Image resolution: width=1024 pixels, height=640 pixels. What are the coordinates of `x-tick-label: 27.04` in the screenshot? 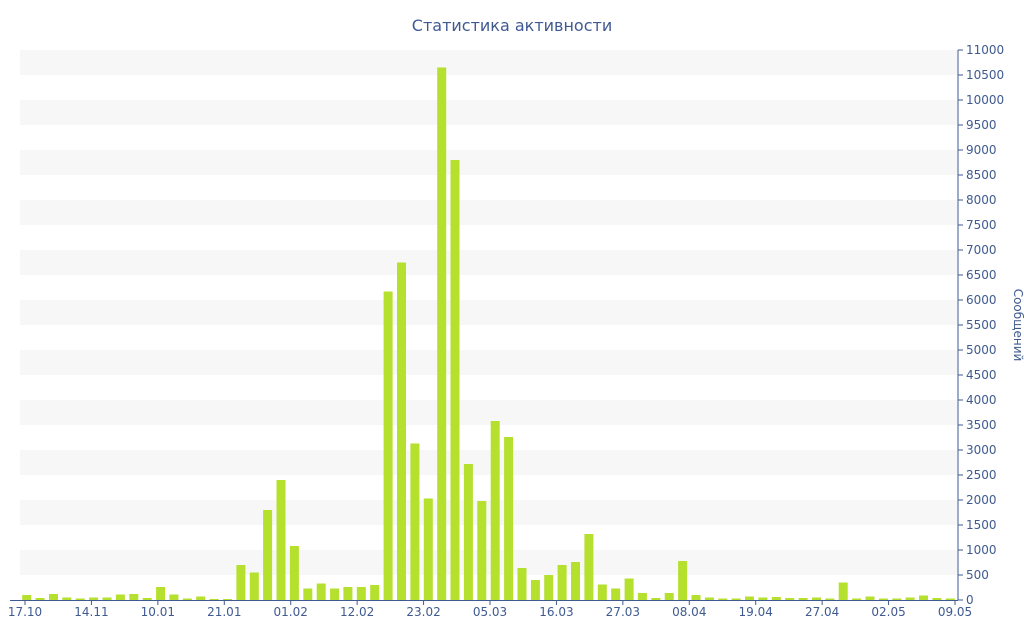 It's located at (822, 612).